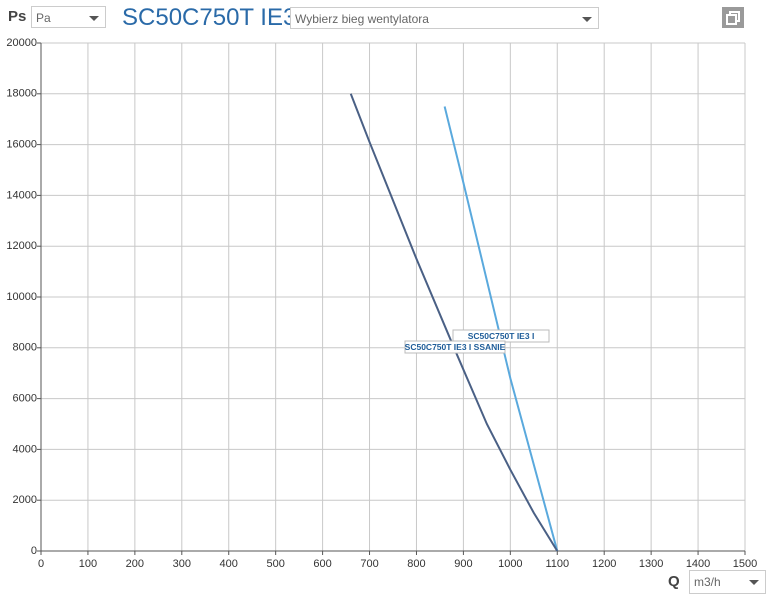  I want to click on x-tick-label: 1200, so click(604, 564).